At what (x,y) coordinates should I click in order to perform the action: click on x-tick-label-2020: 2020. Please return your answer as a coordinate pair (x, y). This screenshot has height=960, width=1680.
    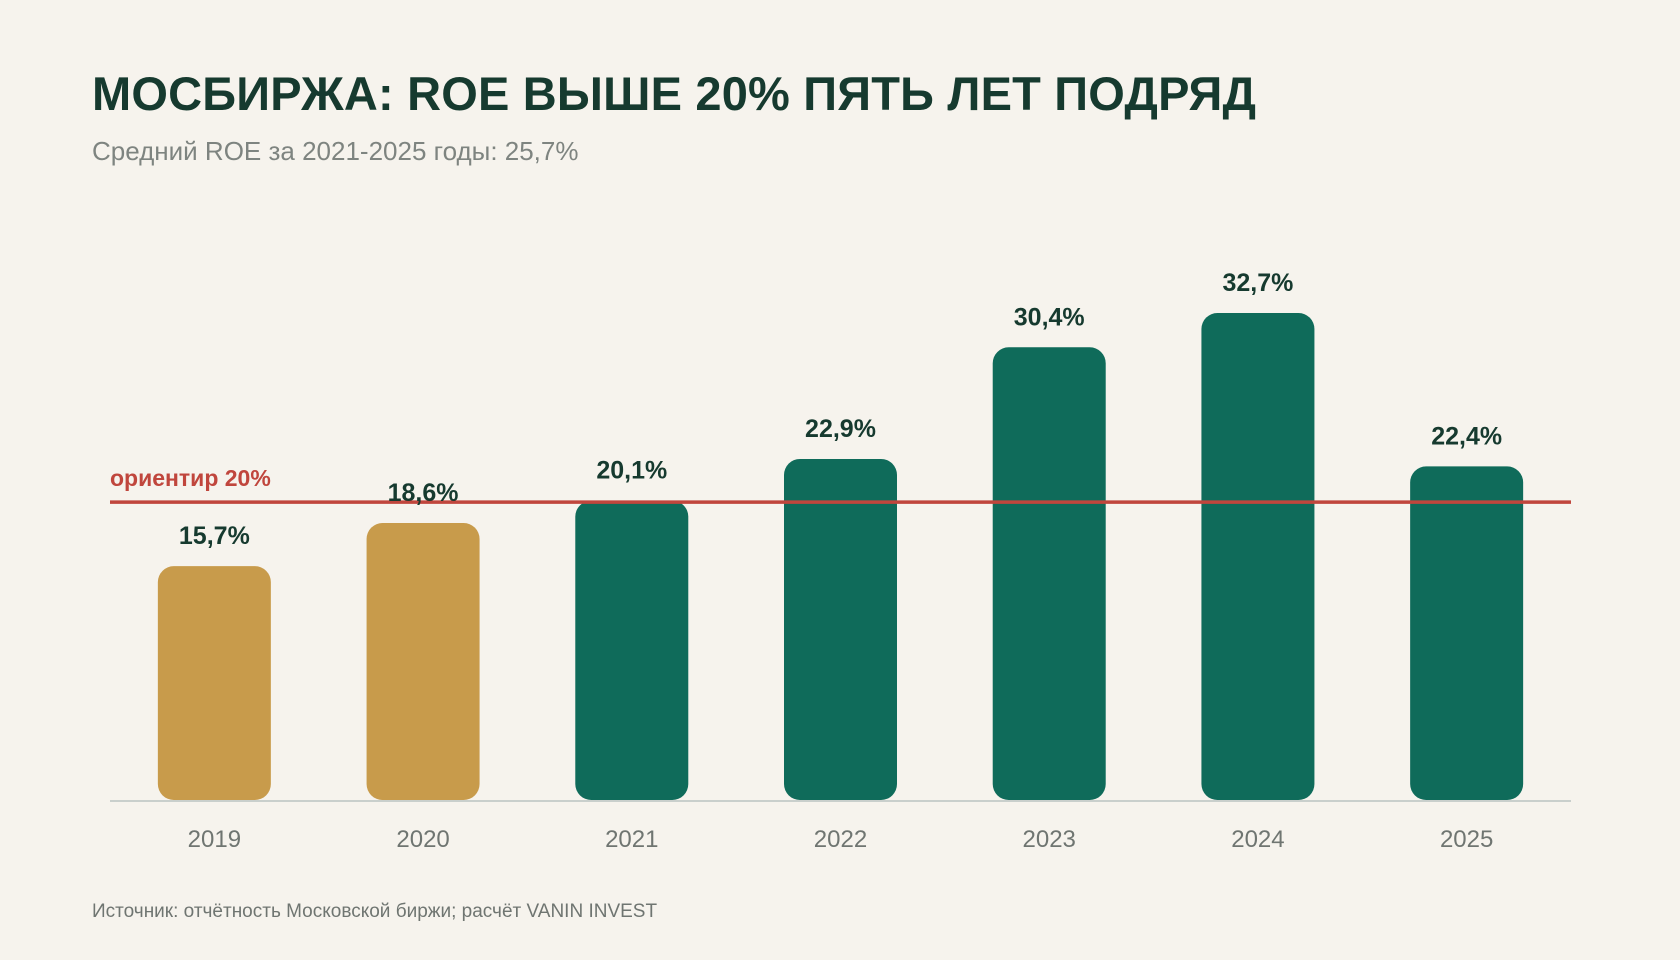
    Looking at the image, I should click on (422, 839).